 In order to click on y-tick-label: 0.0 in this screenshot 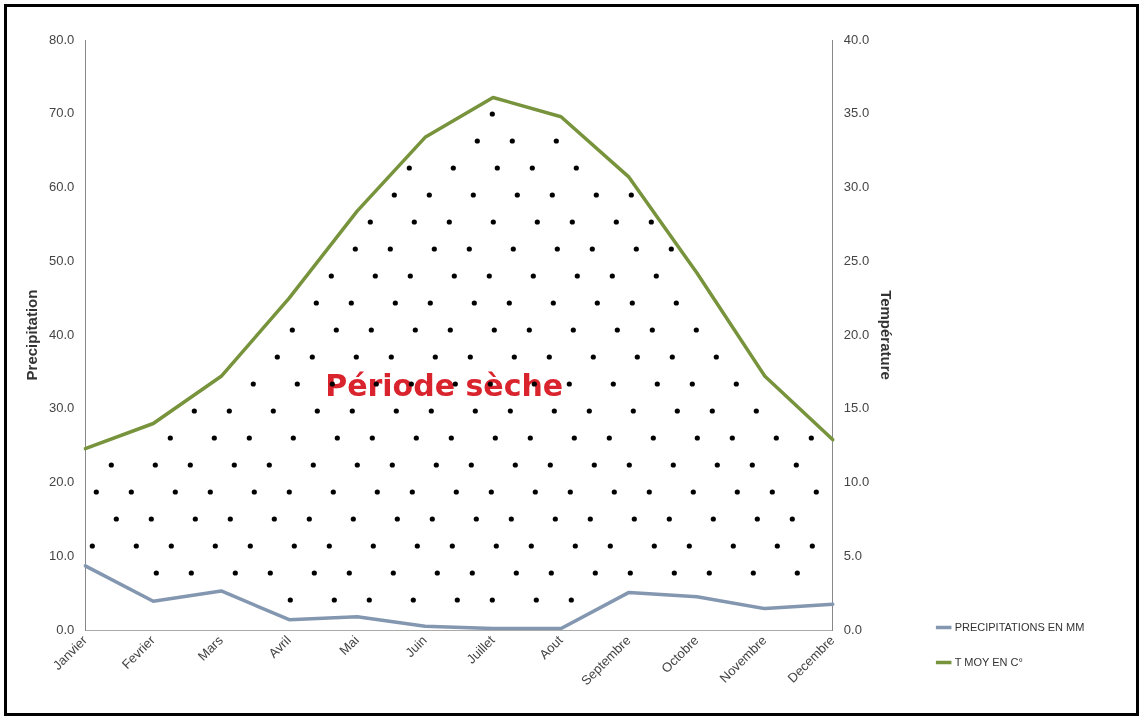, I will do `click(65, 629)`.